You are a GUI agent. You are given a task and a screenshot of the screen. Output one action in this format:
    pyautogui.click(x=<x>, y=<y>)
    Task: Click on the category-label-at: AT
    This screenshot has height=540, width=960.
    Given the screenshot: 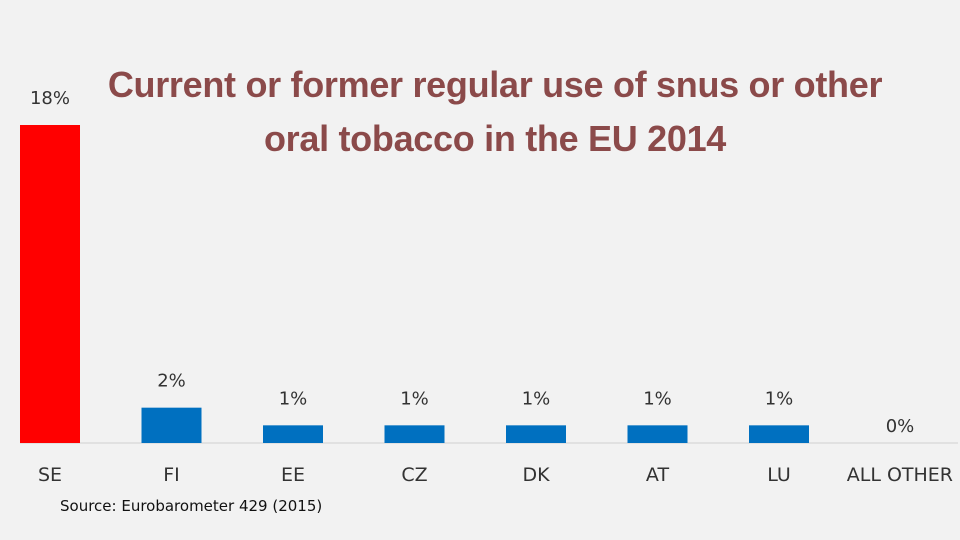 What is the action you would take?
    pyautogui.click(x=658, y=475)
    